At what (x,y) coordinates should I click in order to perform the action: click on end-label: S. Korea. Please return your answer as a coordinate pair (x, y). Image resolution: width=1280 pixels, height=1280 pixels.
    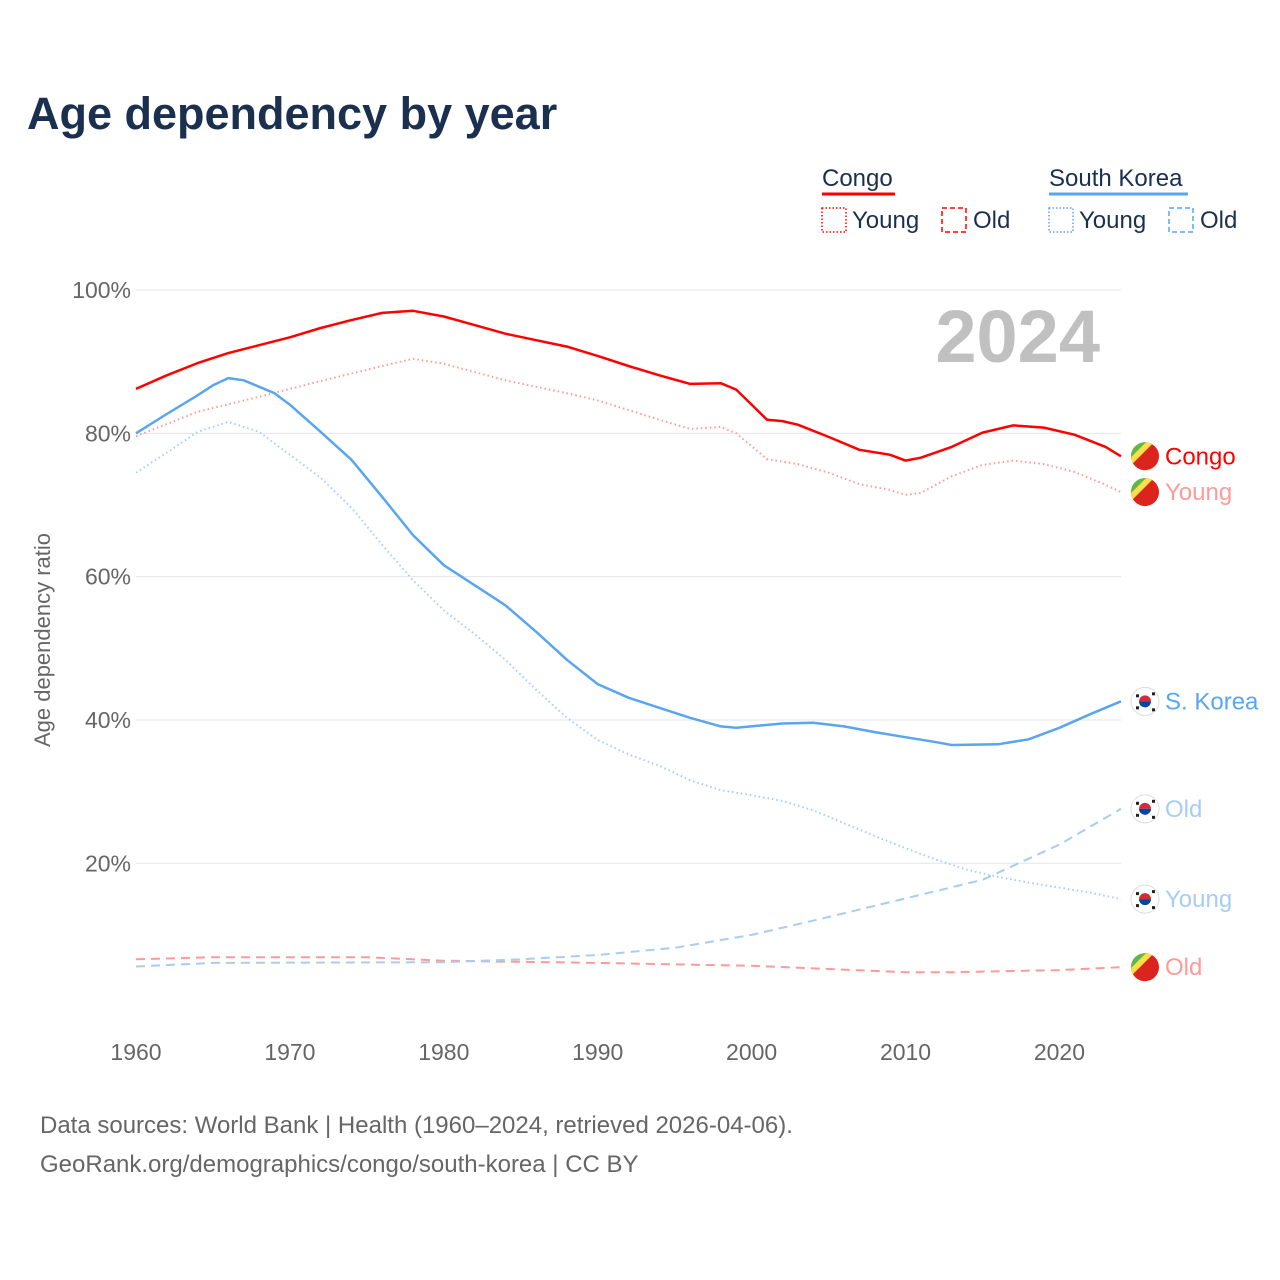
    Looking at the image, I should click on (1212, 701).